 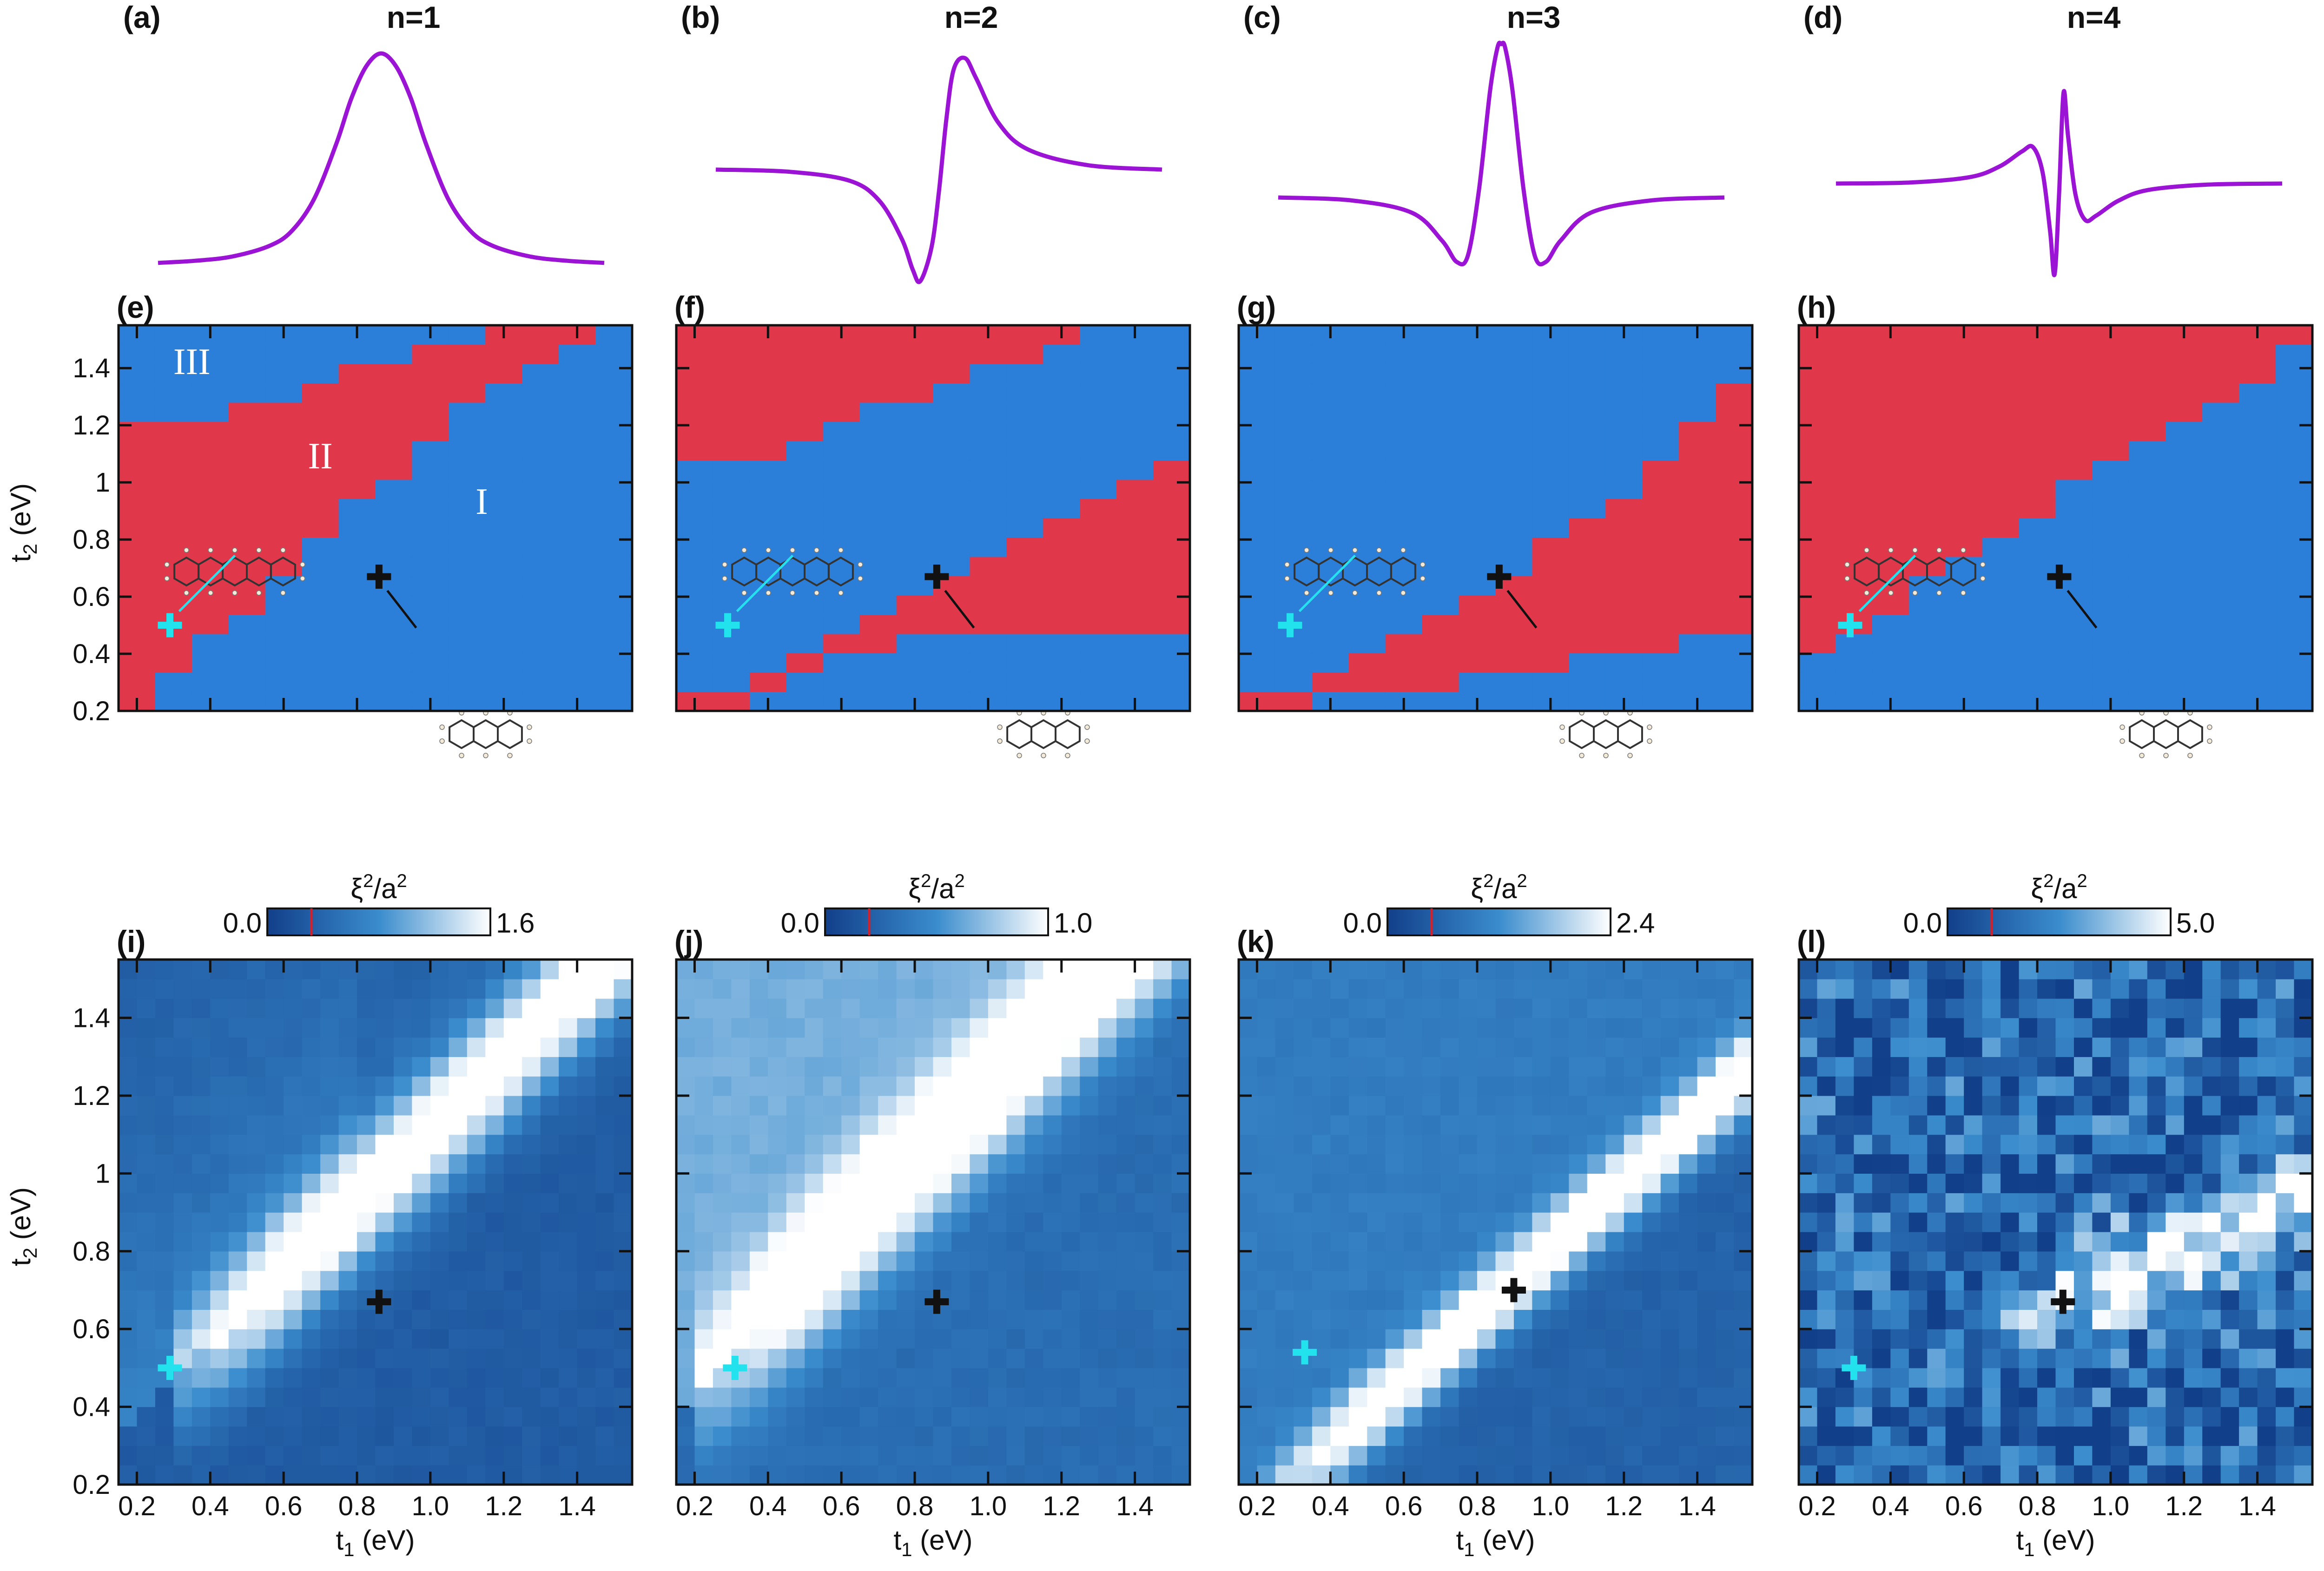 I want to click on region-label: II, so click(x=320, y=456).